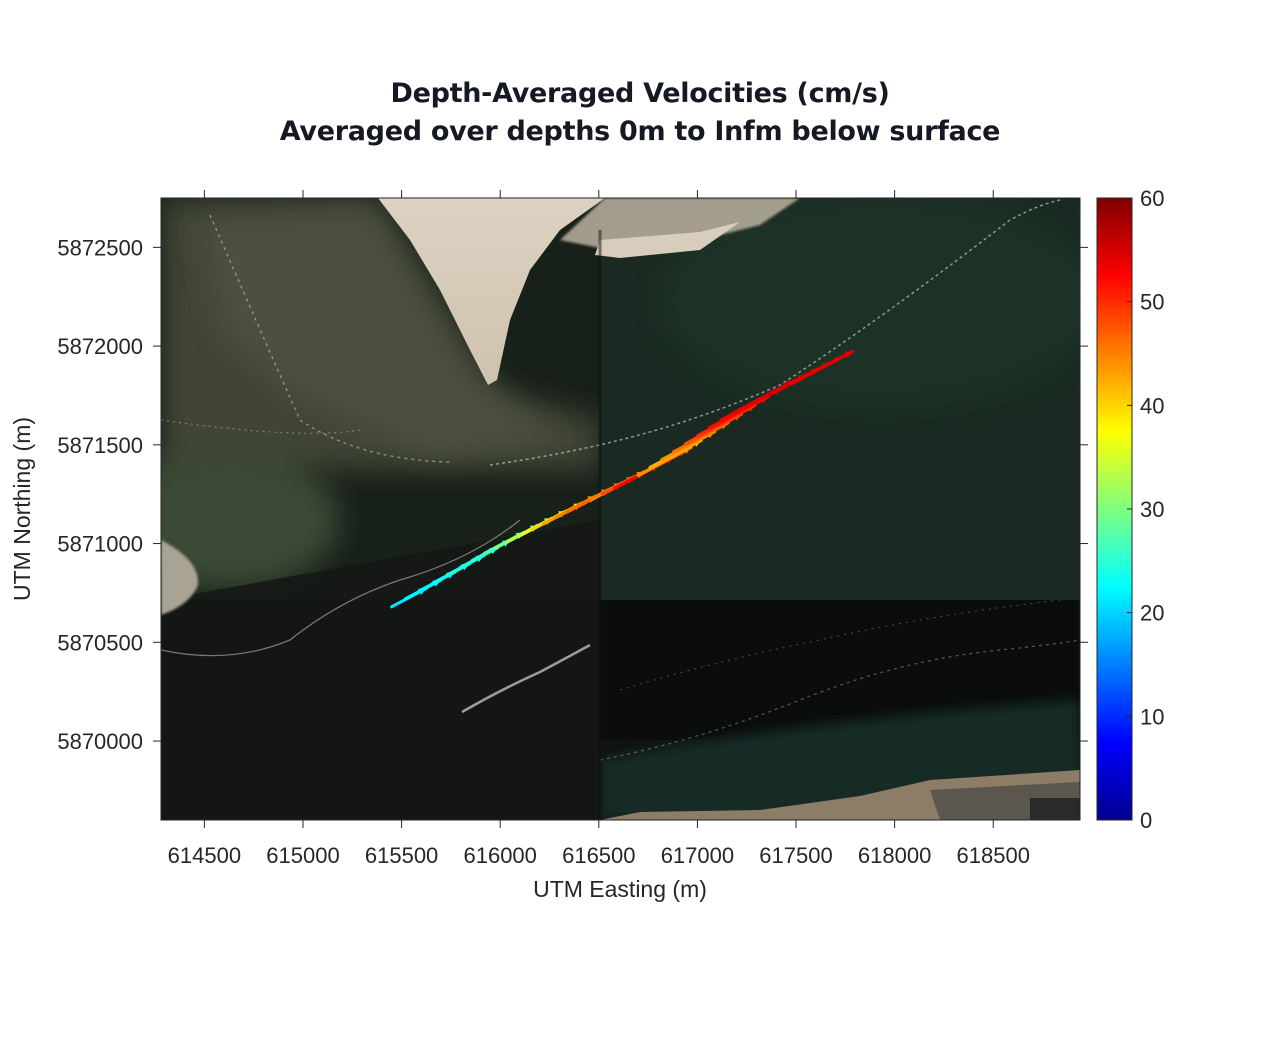  Describe the element at coordinates (22, 509) in the screenshot. I see `y-axis-label: UTM Northing (m)` at that location.